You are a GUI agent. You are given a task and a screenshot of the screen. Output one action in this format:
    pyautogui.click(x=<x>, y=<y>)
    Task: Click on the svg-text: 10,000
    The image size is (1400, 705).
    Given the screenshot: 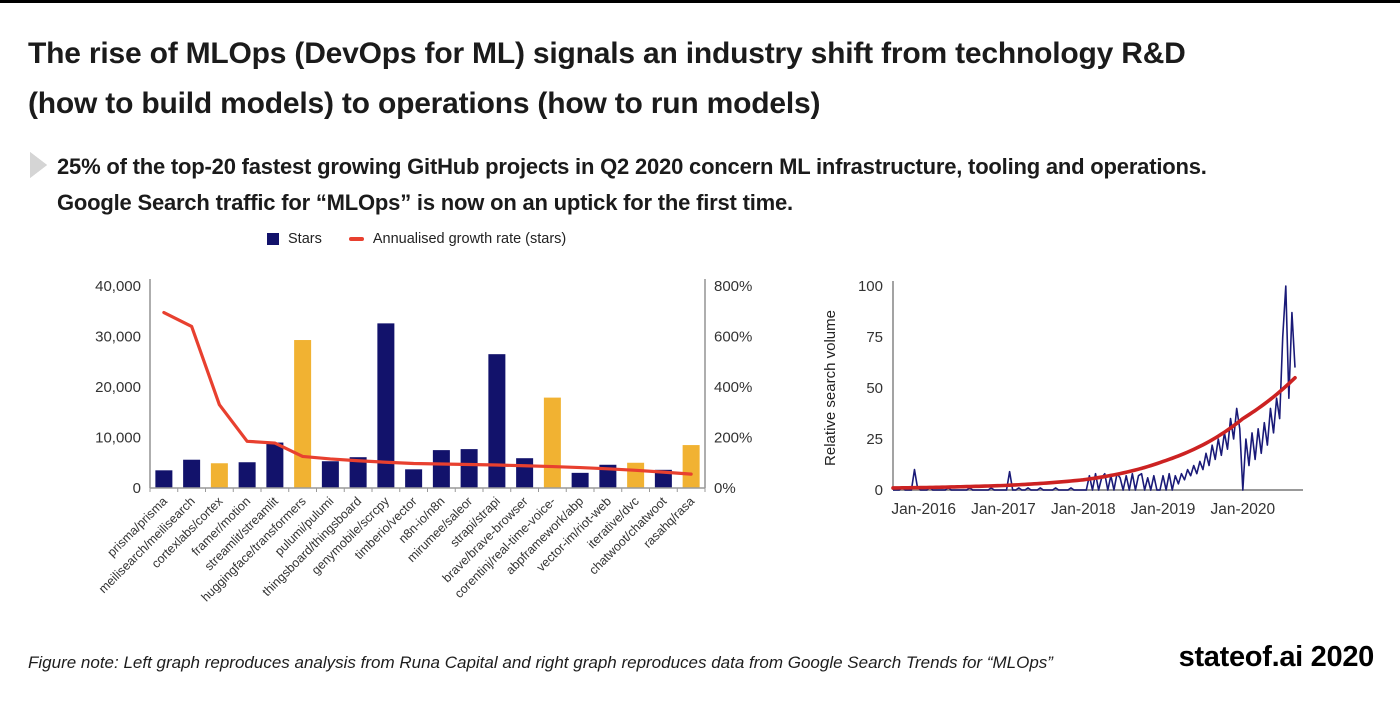 What is the action you would take?
    pyautogui.click(x=118, y=438)
    